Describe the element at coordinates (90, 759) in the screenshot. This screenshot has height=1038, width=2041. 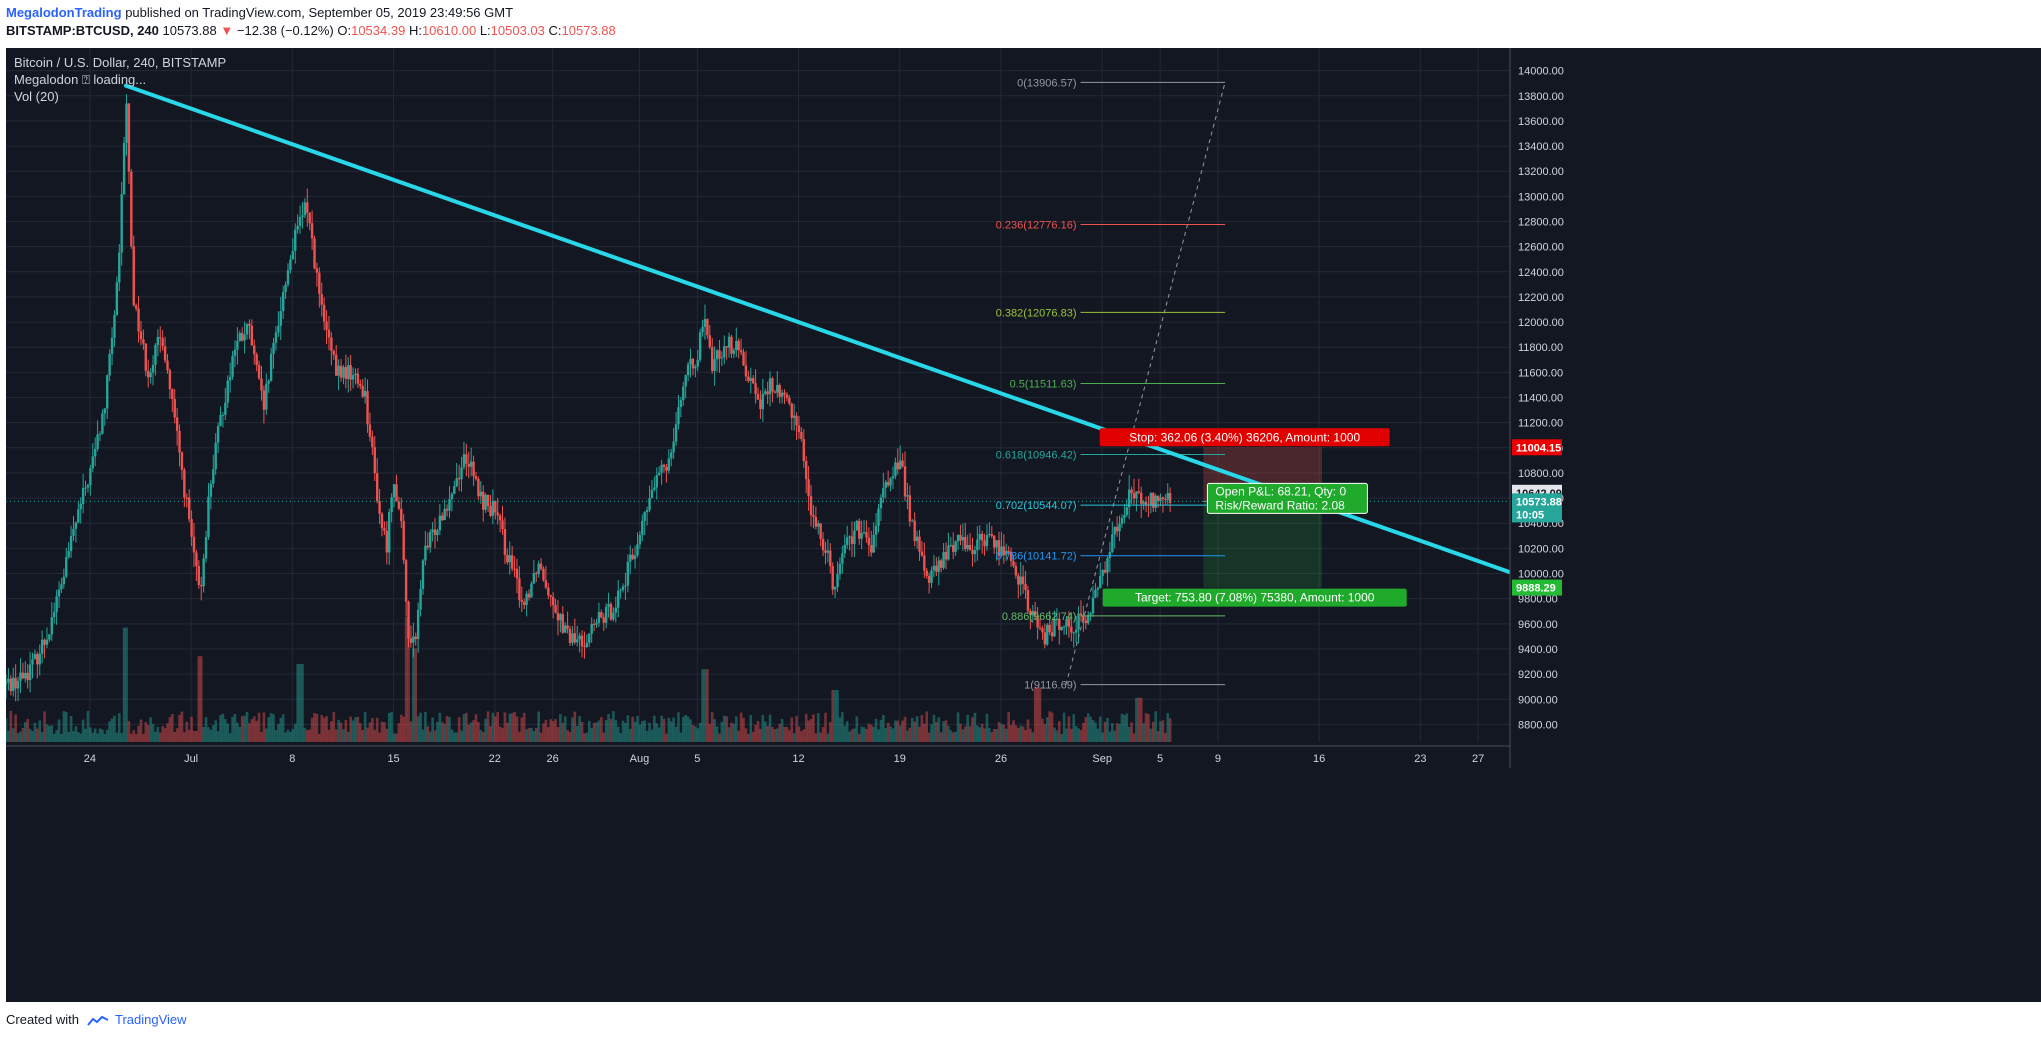
I see `time-tick-label: 24` at that location.